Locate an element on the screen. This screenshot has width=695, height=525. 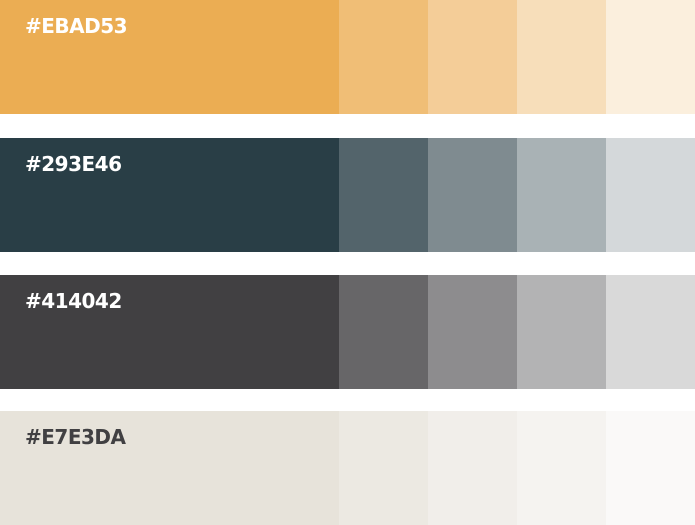
swatch-base: #E7E3DA is located at coordinates (169, 468).